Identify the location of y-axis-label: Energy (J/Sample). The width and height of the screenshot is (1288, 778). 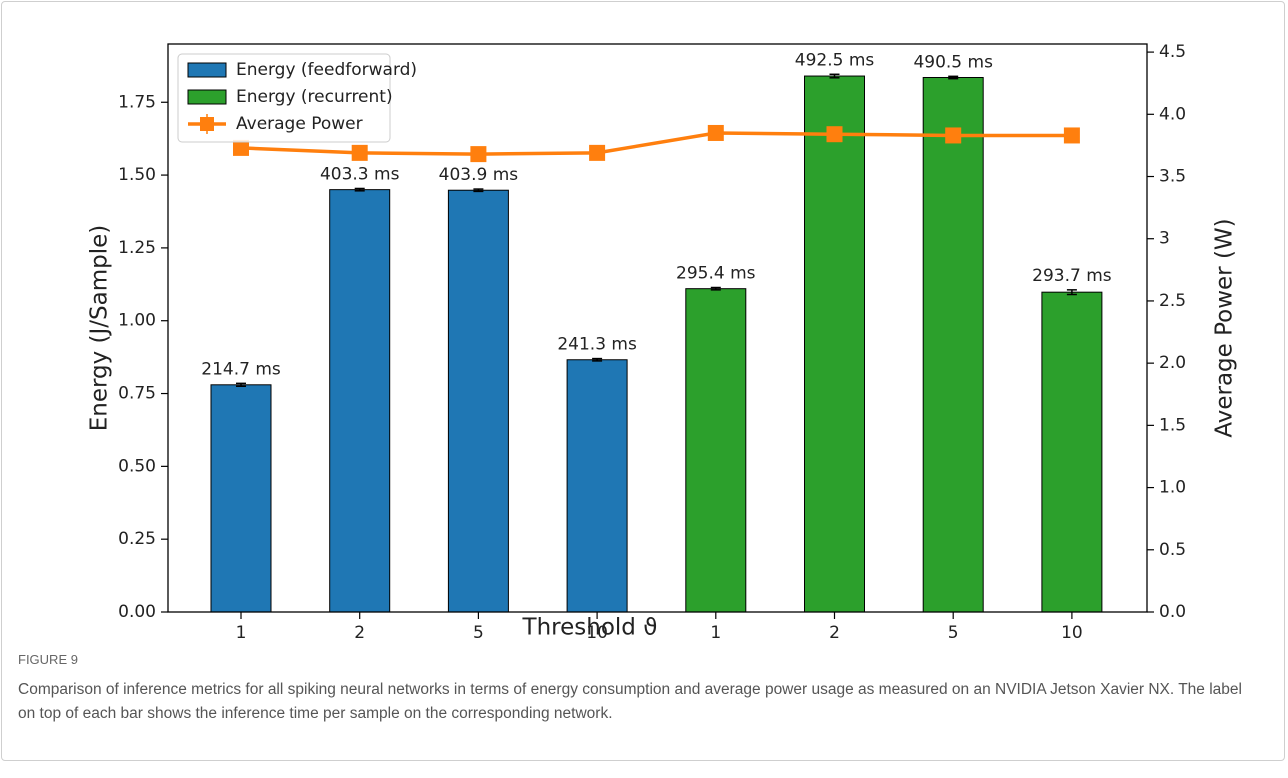
(100, 328).